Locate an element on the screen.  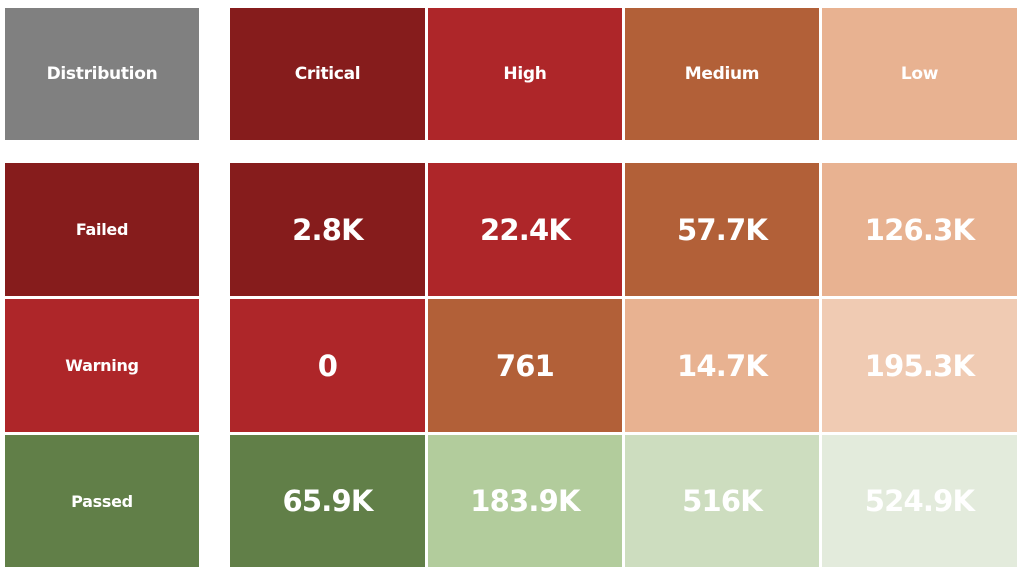
cell-value: 195.3K is located at coordinates (919, 365).